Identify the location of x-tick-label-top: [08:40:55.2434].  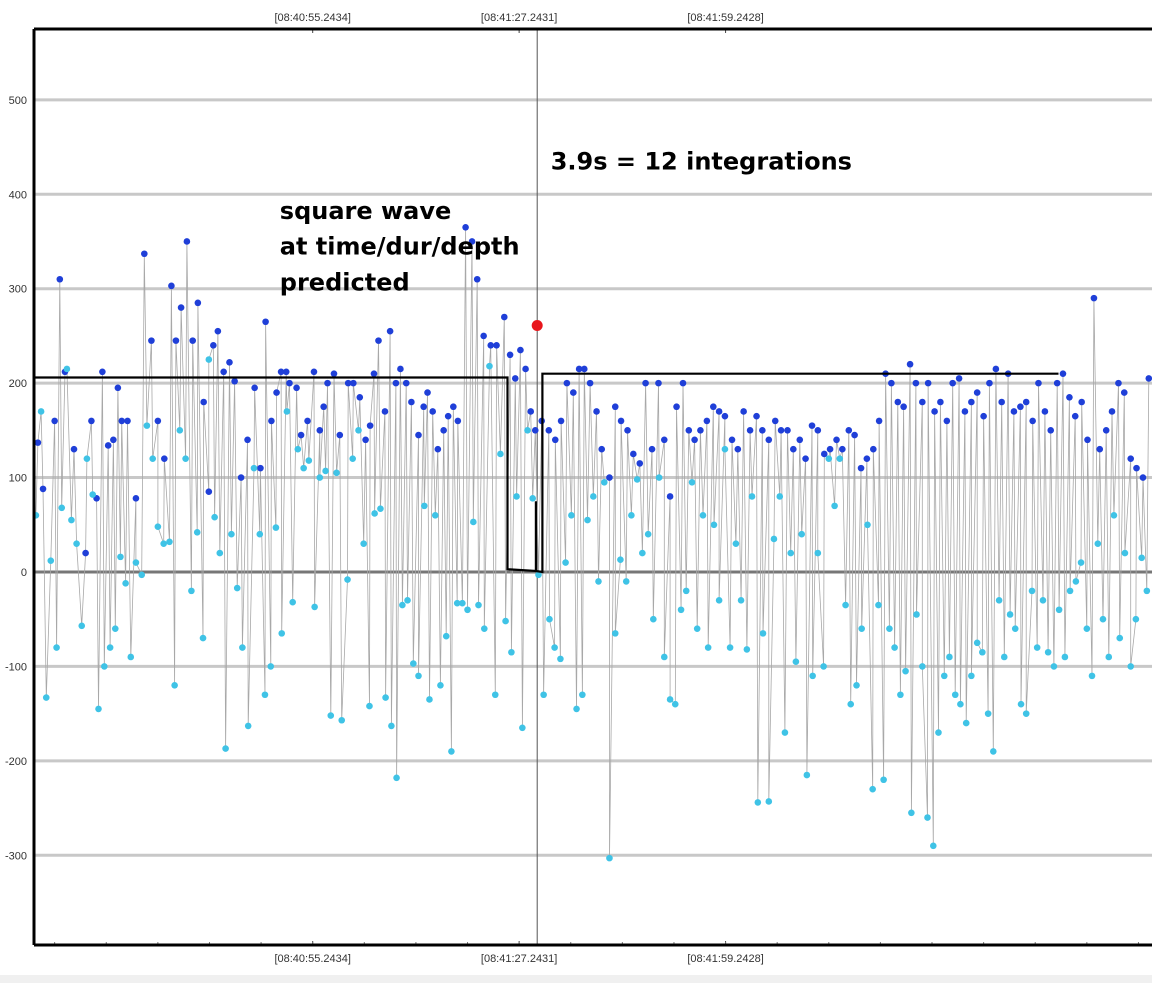
(312, 18).